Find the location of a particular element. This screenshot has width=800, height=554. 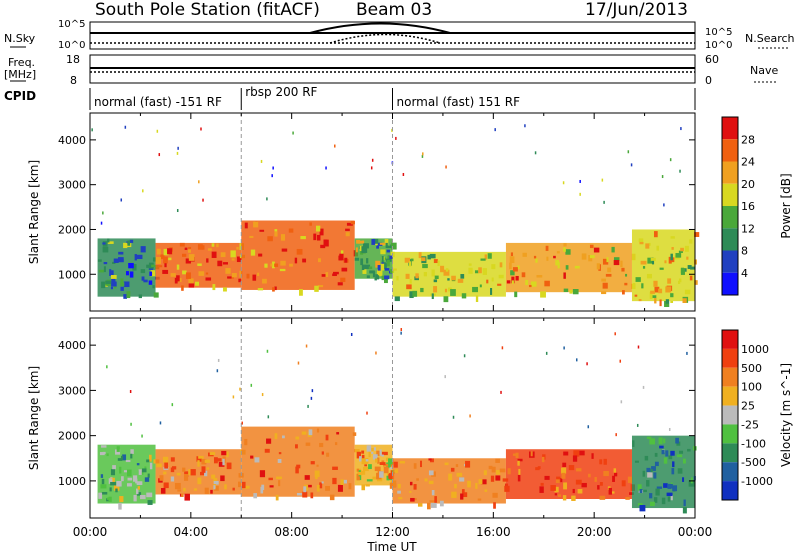

xtick-label: 00:00 is located at coordinates (695, 532).